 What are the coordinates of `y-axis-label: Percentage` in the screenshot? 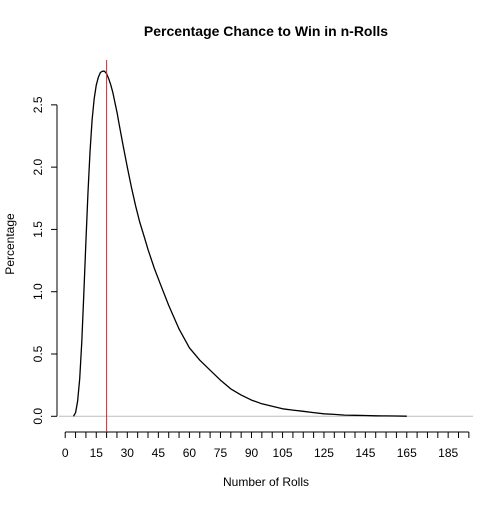 It's located at (10, 244).